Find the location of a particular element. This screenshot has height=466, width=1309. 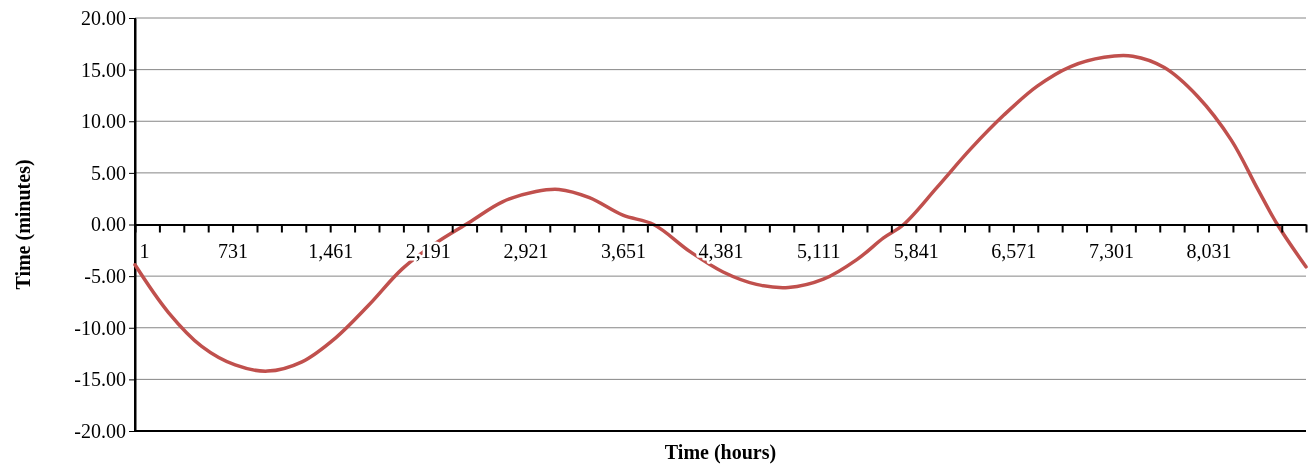

x-tick-label: 1,461 is located at coordinates (331, 250).